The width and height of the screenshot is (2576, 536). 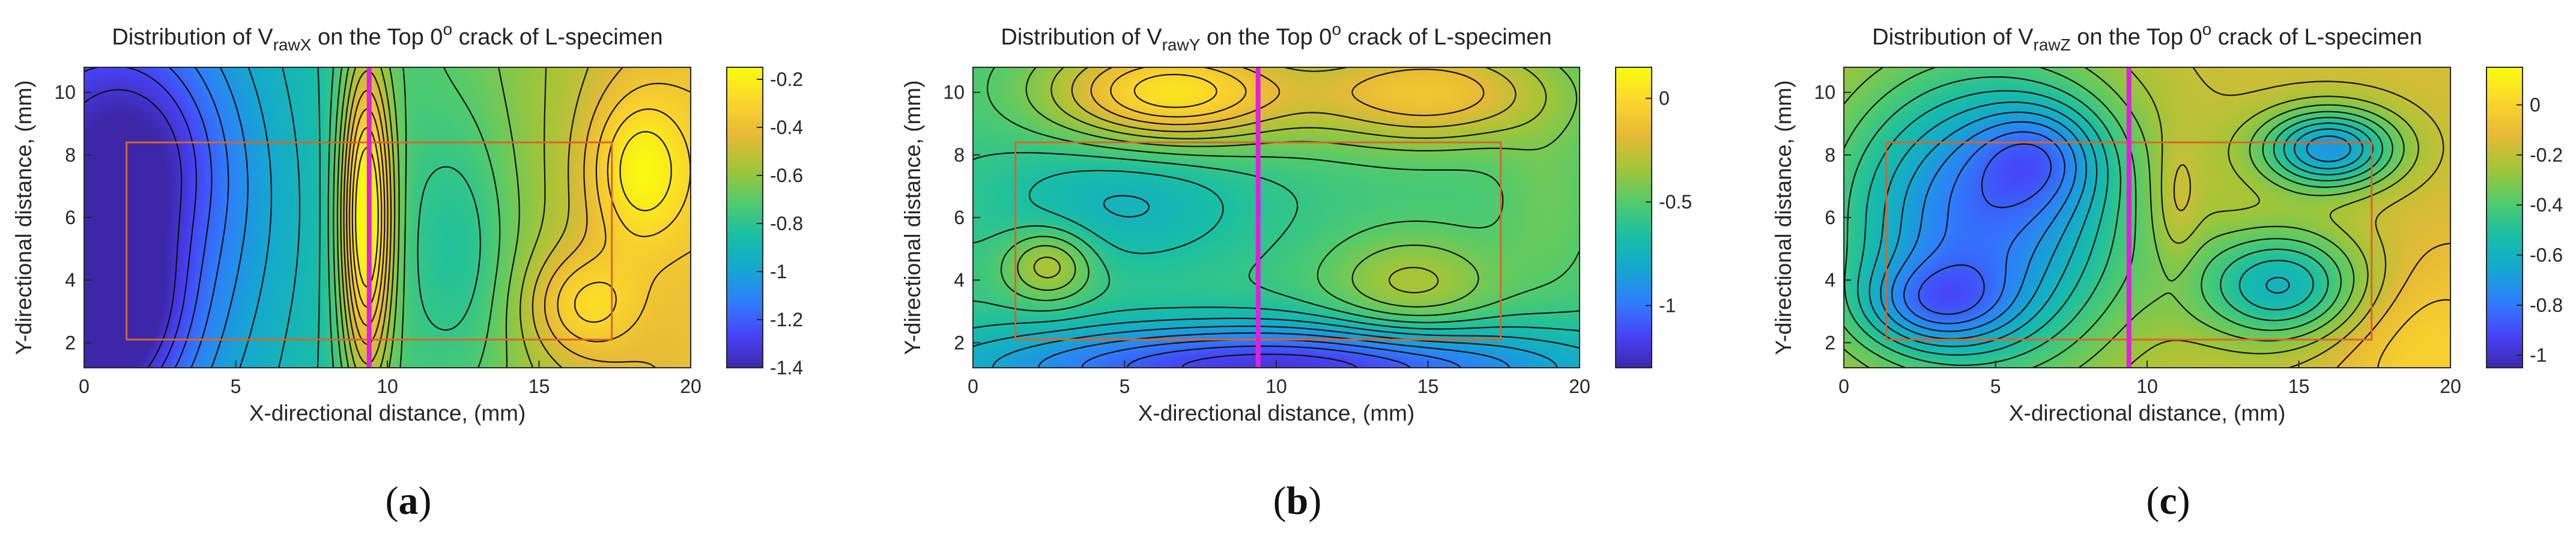 What do you see at coordinates (1653, 217) in the screenshot?
I see `colorbar: 0 -0.5 -1` at bounding box center [1653, 217].